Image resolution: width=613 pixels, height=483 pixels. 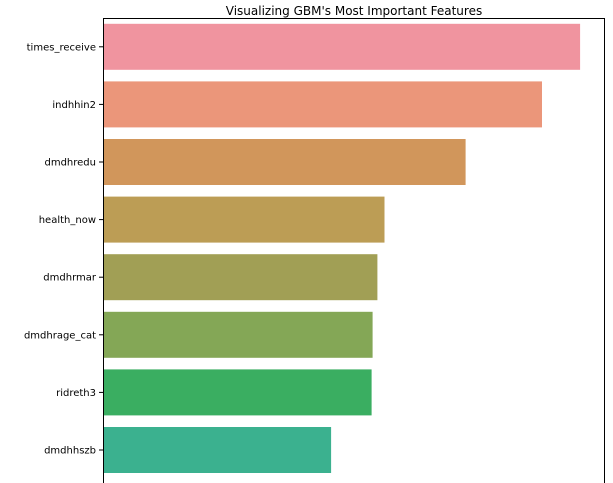 What do you see at coordinates (240, 277) in the screenshot?
I see `bar-dmdhrmar` at bounding box center [240, 277].